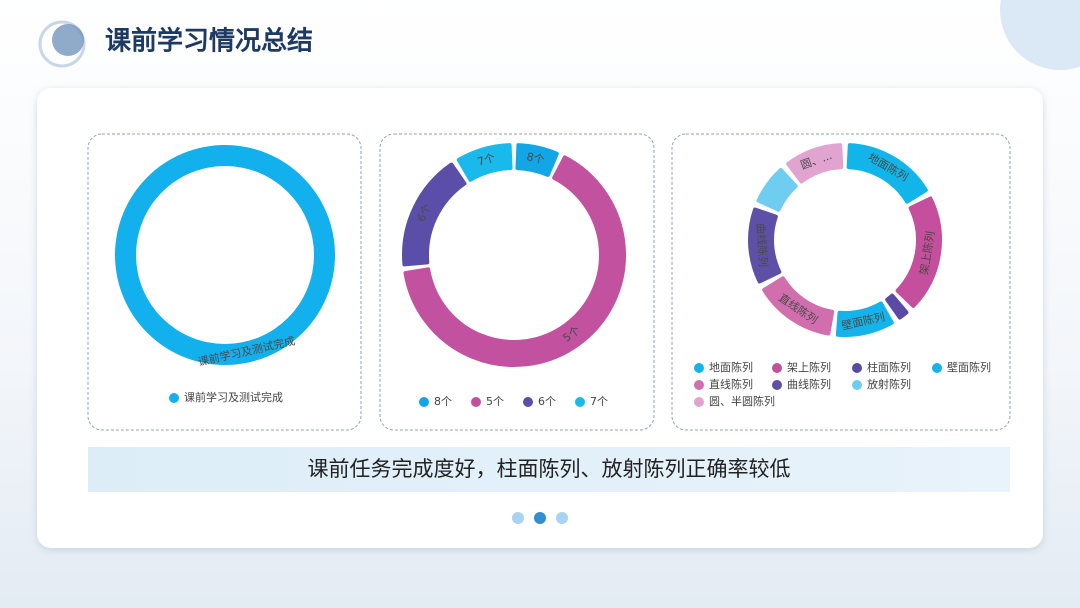  I want to click on legend-label: 放射陈列, so click(889, 384).